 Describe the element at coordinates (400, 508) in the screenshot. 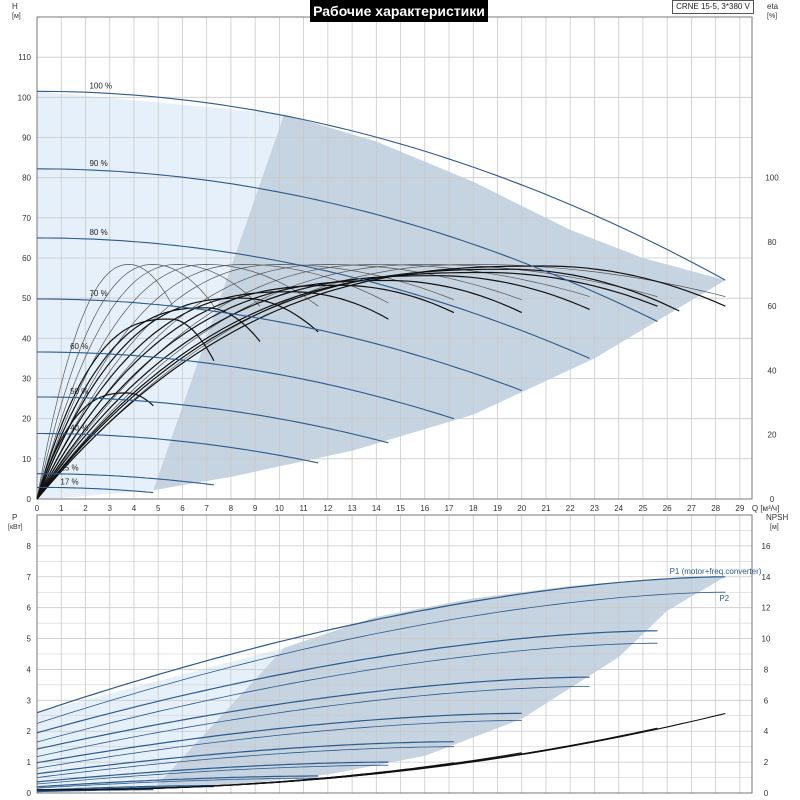

I see `x-tick-label: 15` at that location.